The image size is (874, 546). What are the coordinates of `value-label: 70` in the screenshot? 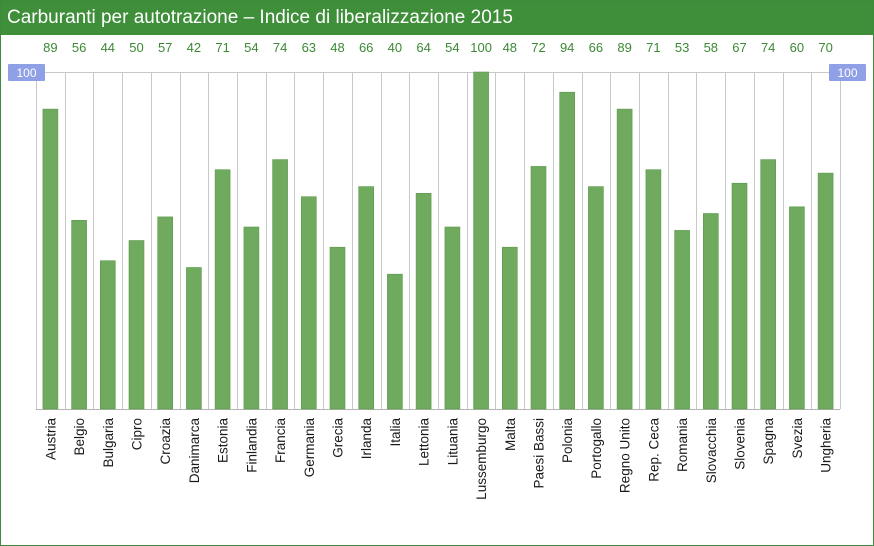 It's located at (825, 47).